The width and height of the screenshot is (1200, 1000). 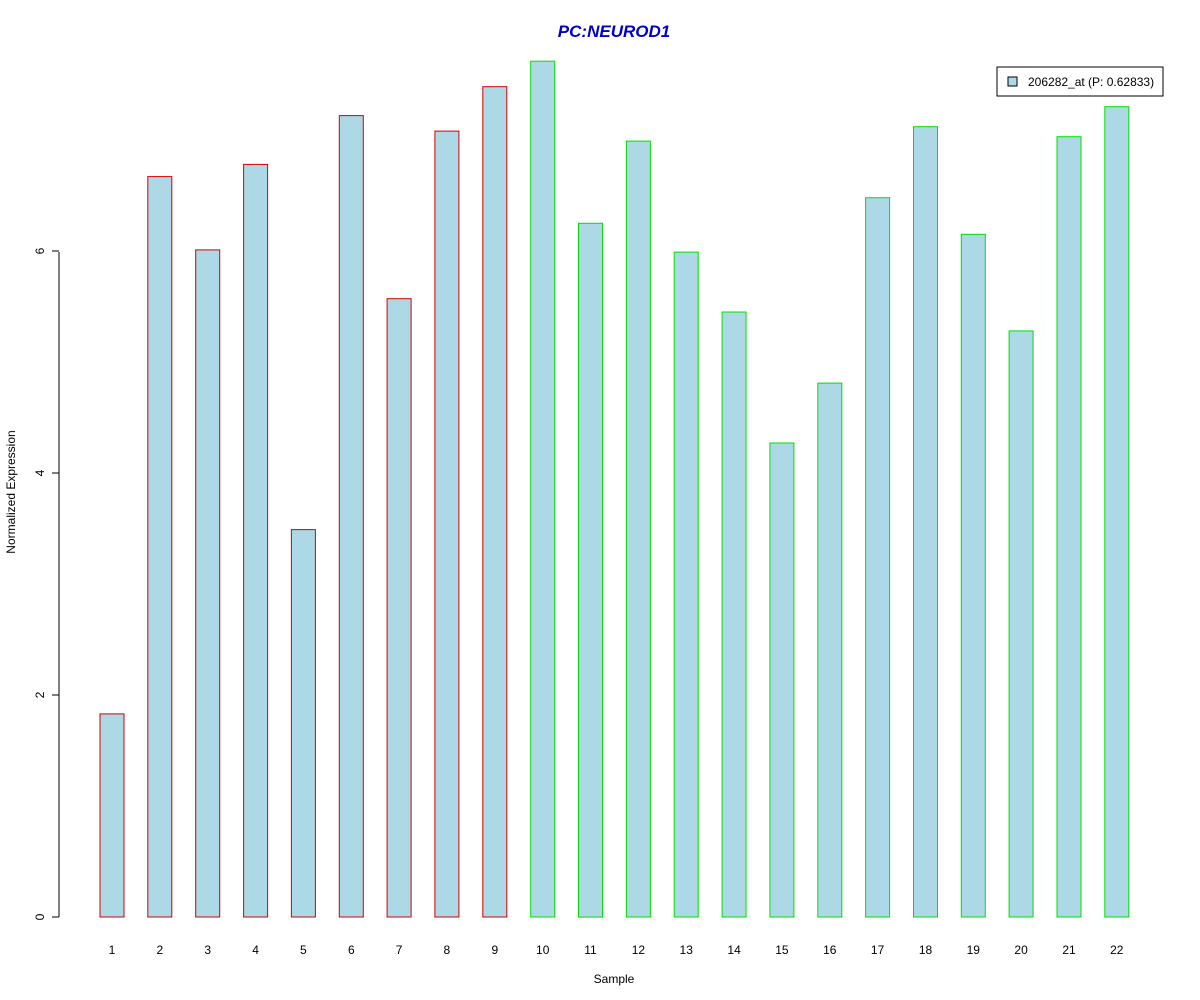 What do you see at coordinates (878, 950) in the screenshot?
I see `x-tick-label: 17` at bounding box center [878, 950].